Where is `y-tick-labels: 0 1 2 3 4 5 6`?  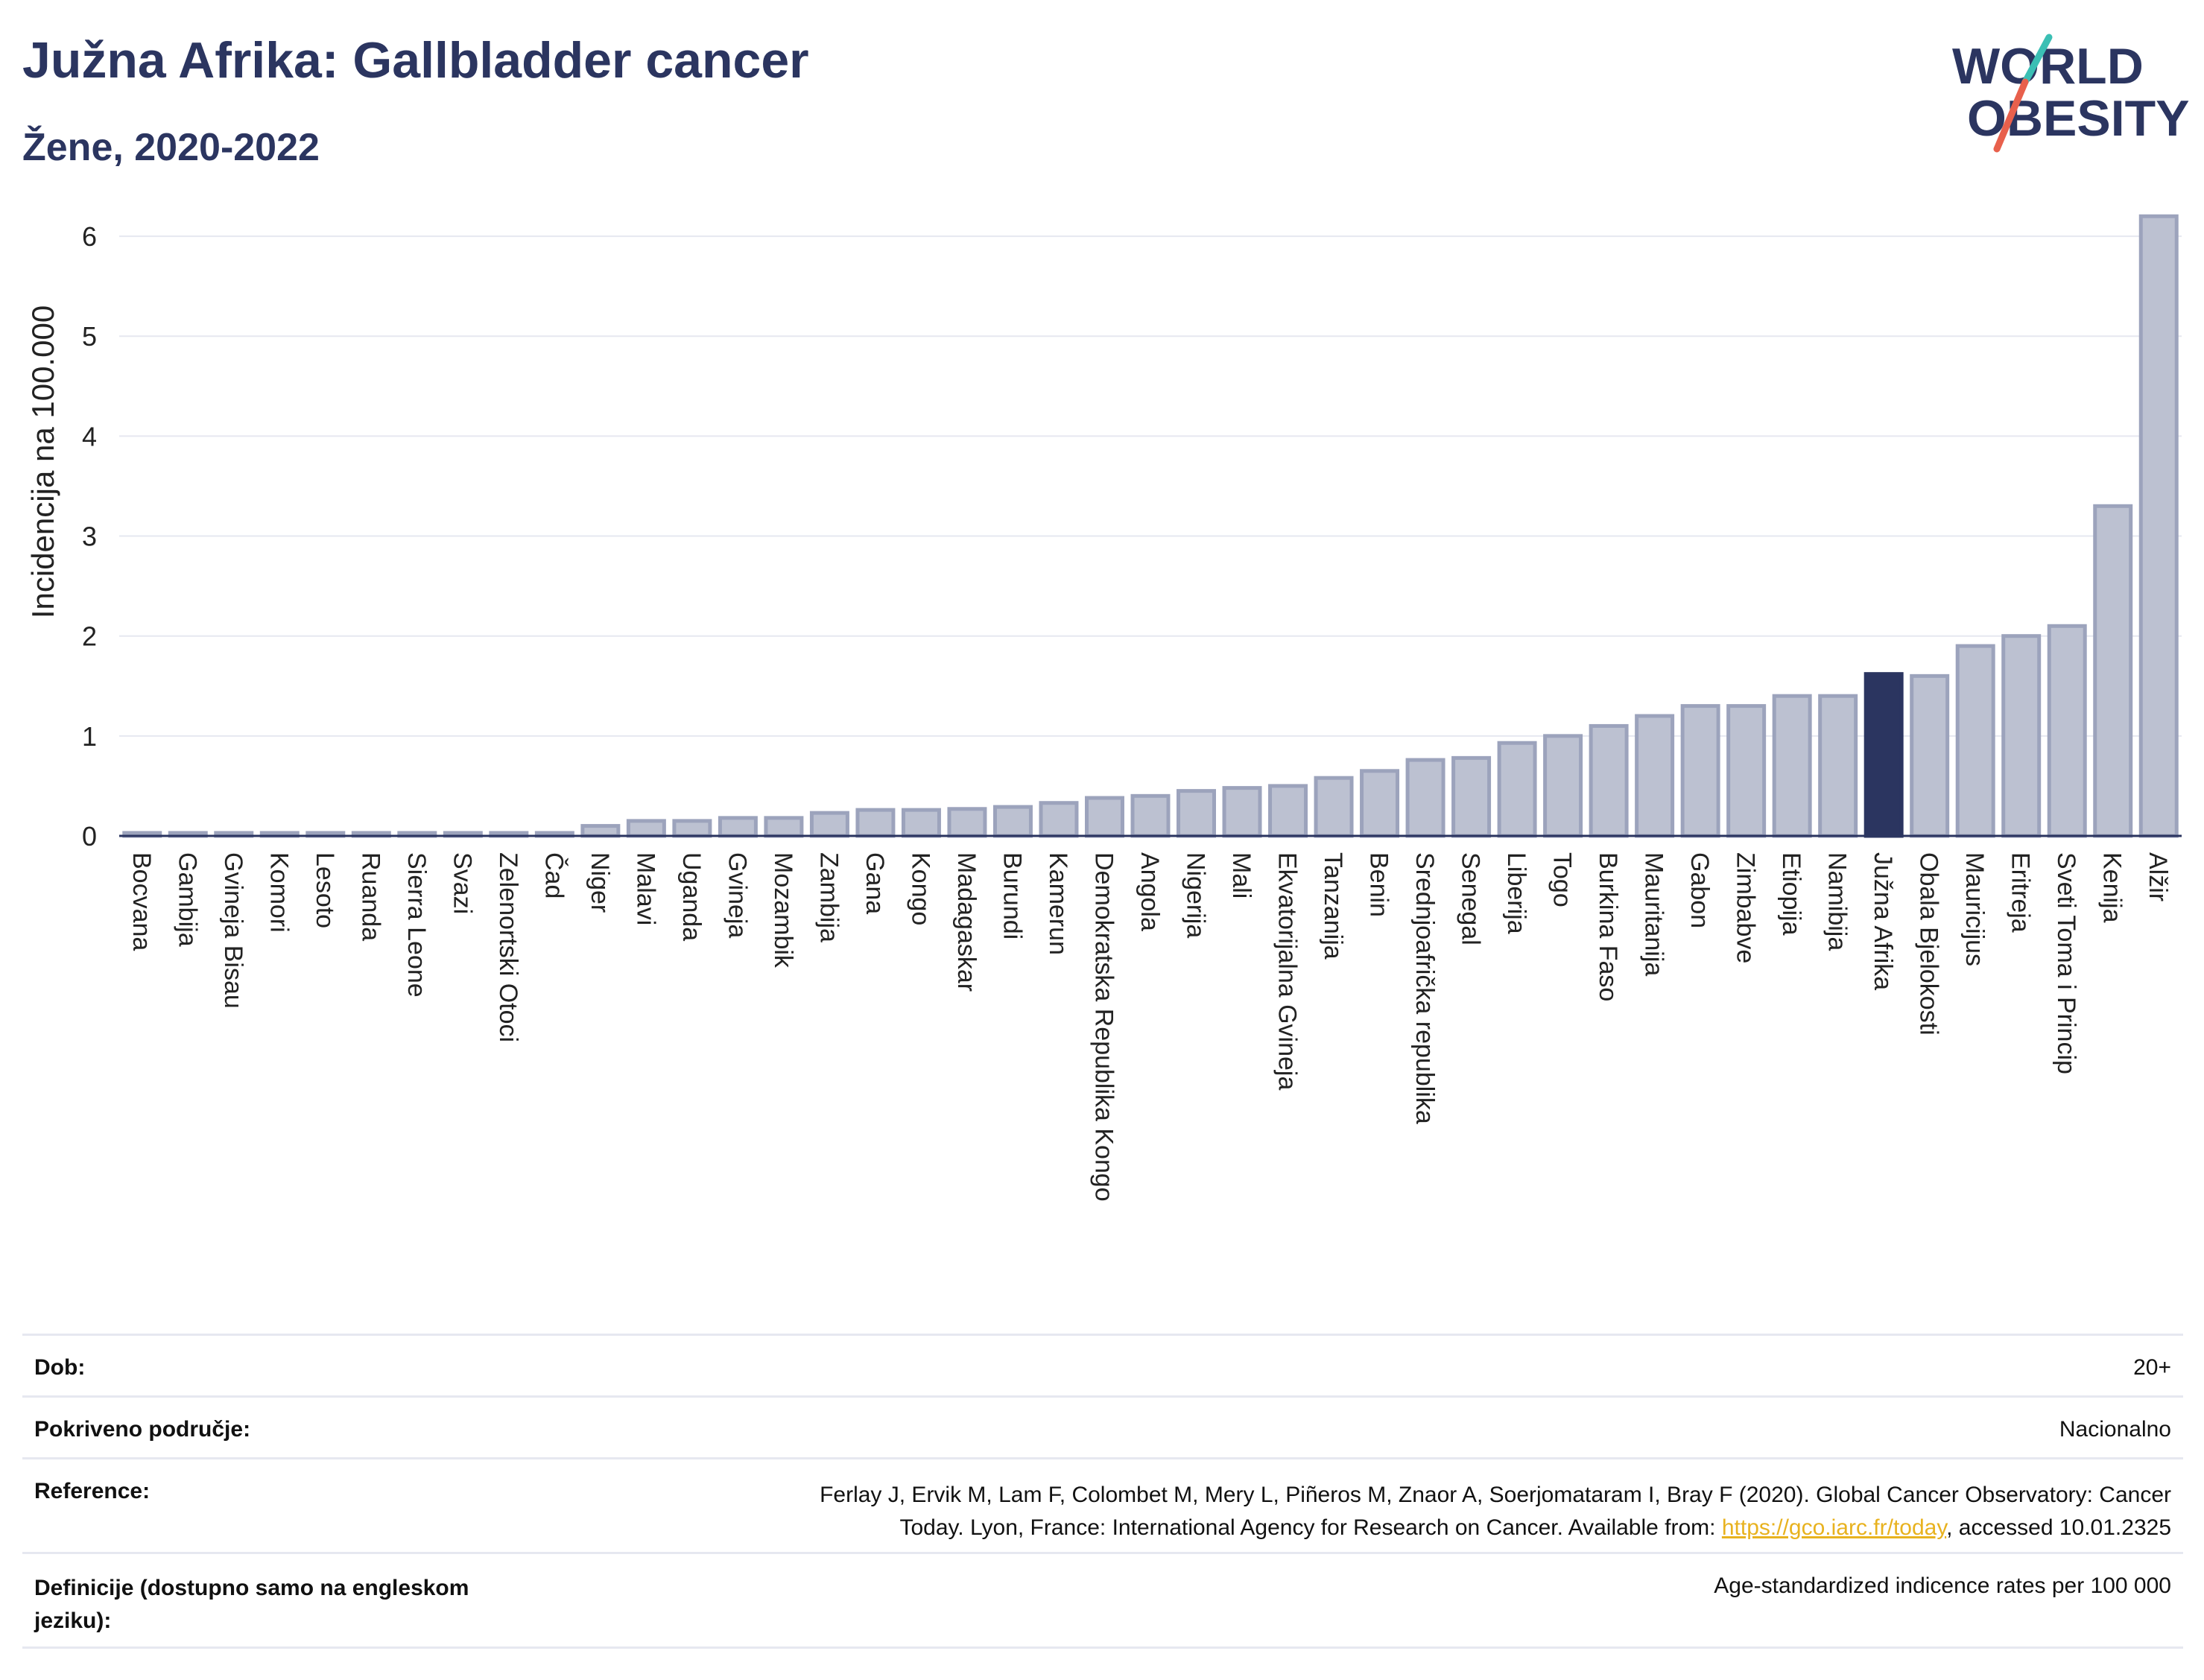
y-tick-labels: 0 1 2 3 4 5 6 is located at coordinates (89, 536).